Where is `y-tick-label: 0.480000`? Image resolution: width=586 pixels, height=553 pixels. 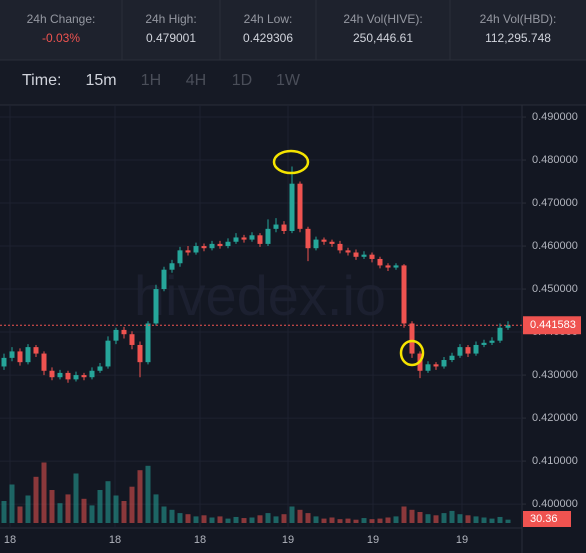 y-tick-label: 0.480000 is located at coordinates (555, 160).